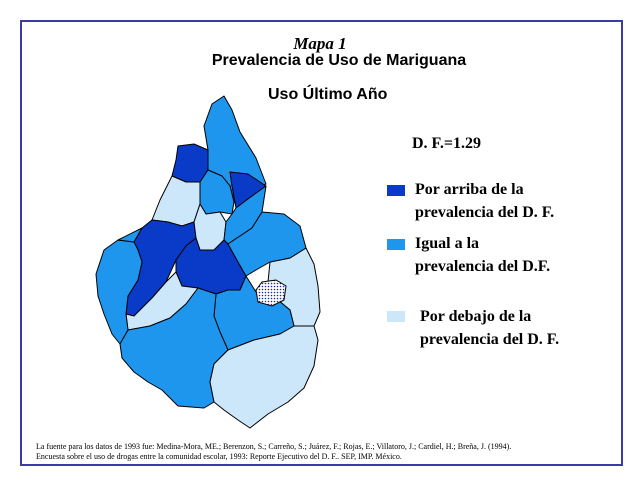 This screenshot has width=640, height=480. Describe the element at coordinates (489, 328) in the screenshot. I see `legend-item-below: Por debajo de la prevalencia del D. F.` at that location.